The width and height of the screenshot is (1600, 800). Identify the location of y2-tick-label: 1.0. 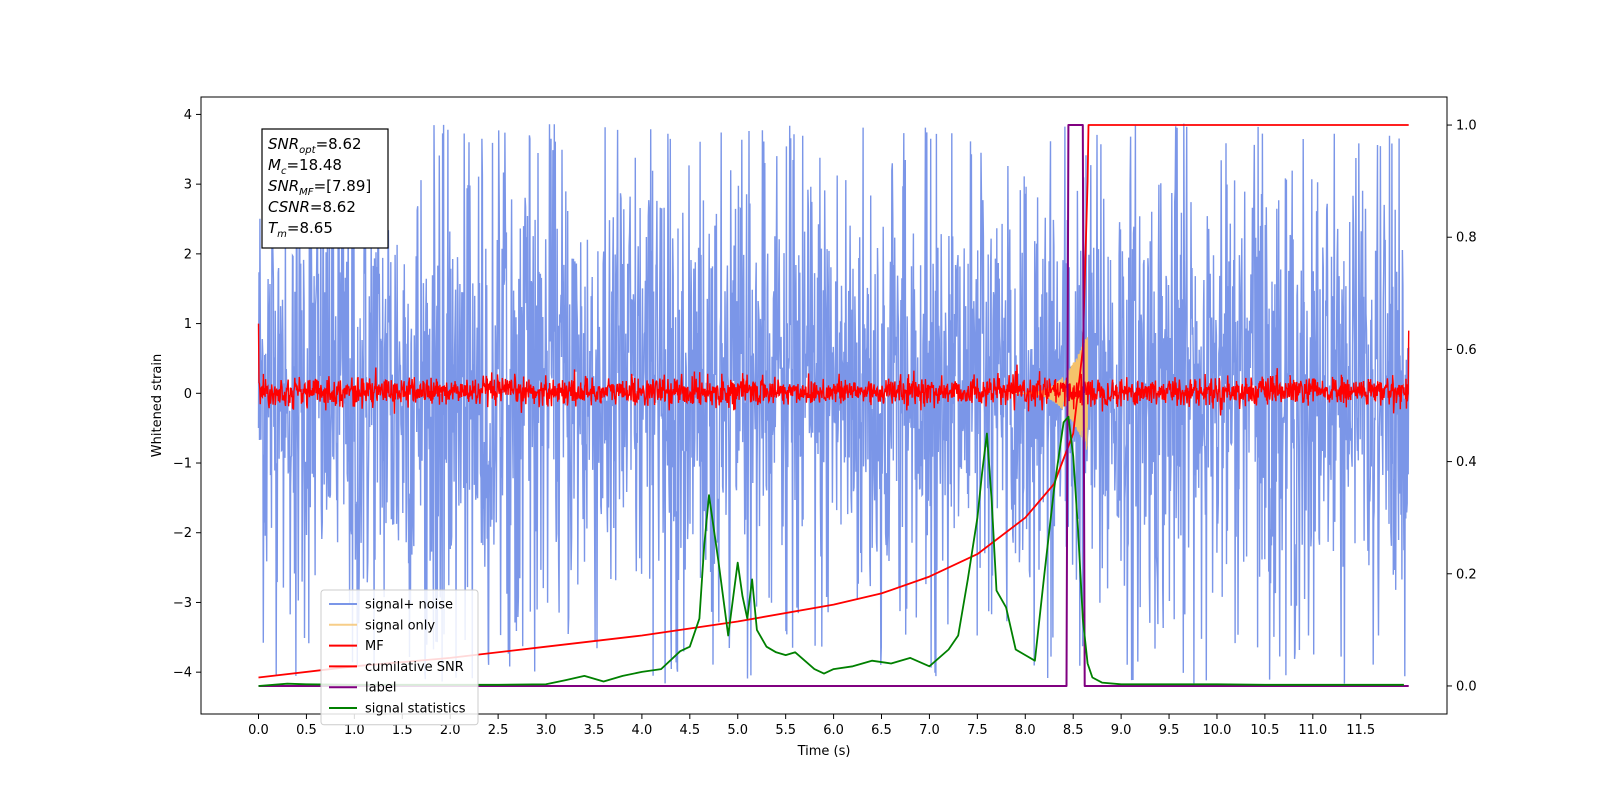
(1466, 126).